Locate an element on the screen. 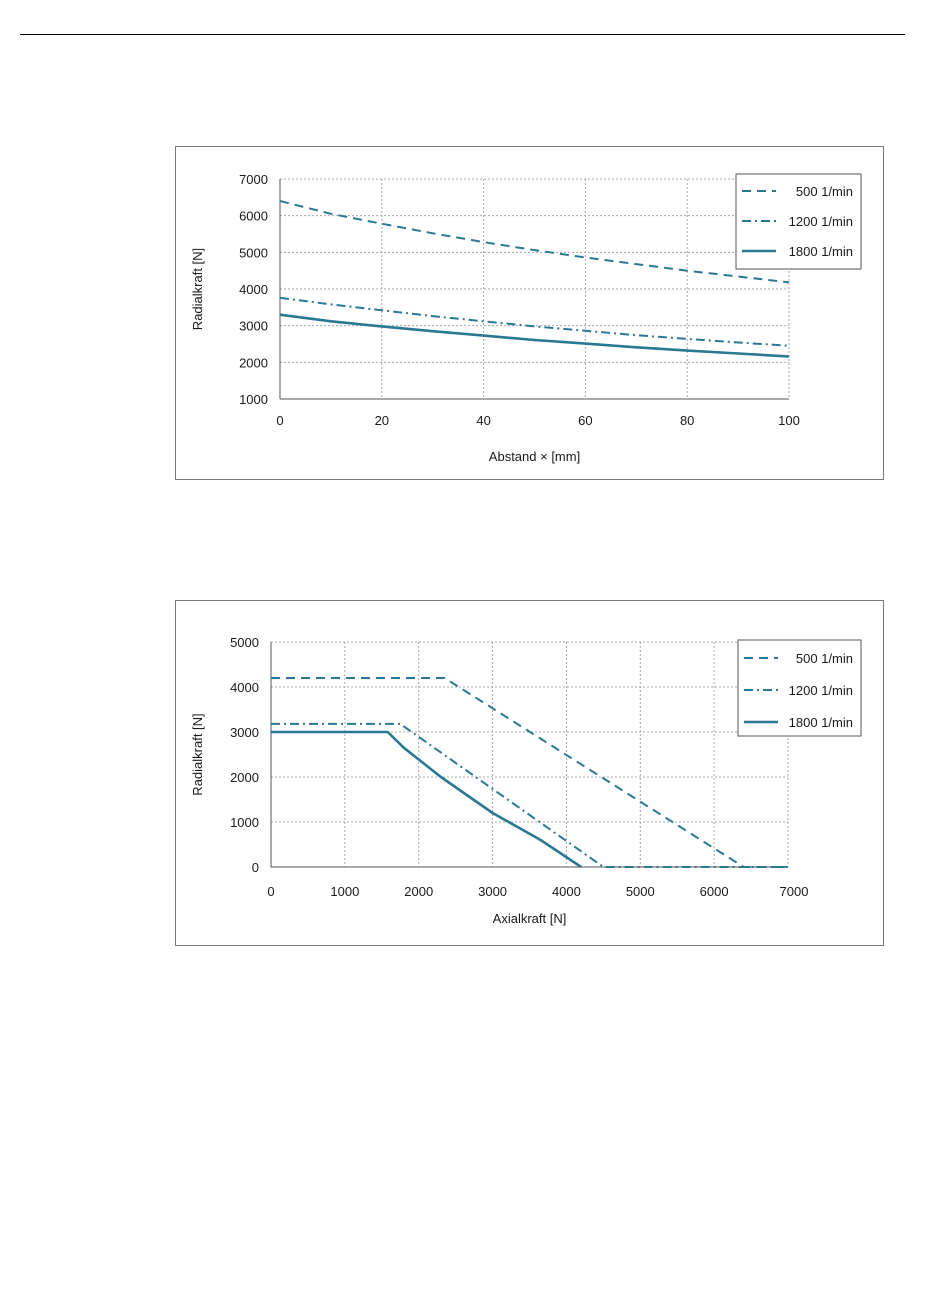 This screenshot has width=950, height=1301. x-tick-label: 100 is located at coordinates (789, 420).